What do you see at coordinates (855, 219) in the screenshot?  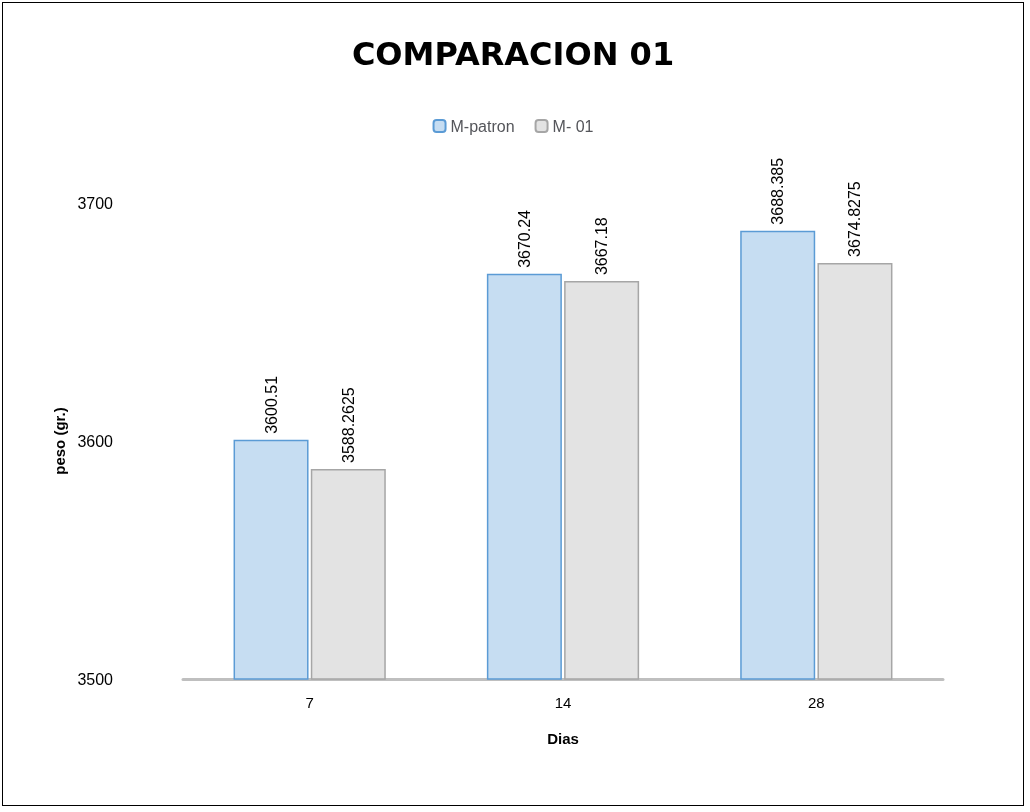 I see `data-label: 3674.8275` at bounding box center [855, 219].